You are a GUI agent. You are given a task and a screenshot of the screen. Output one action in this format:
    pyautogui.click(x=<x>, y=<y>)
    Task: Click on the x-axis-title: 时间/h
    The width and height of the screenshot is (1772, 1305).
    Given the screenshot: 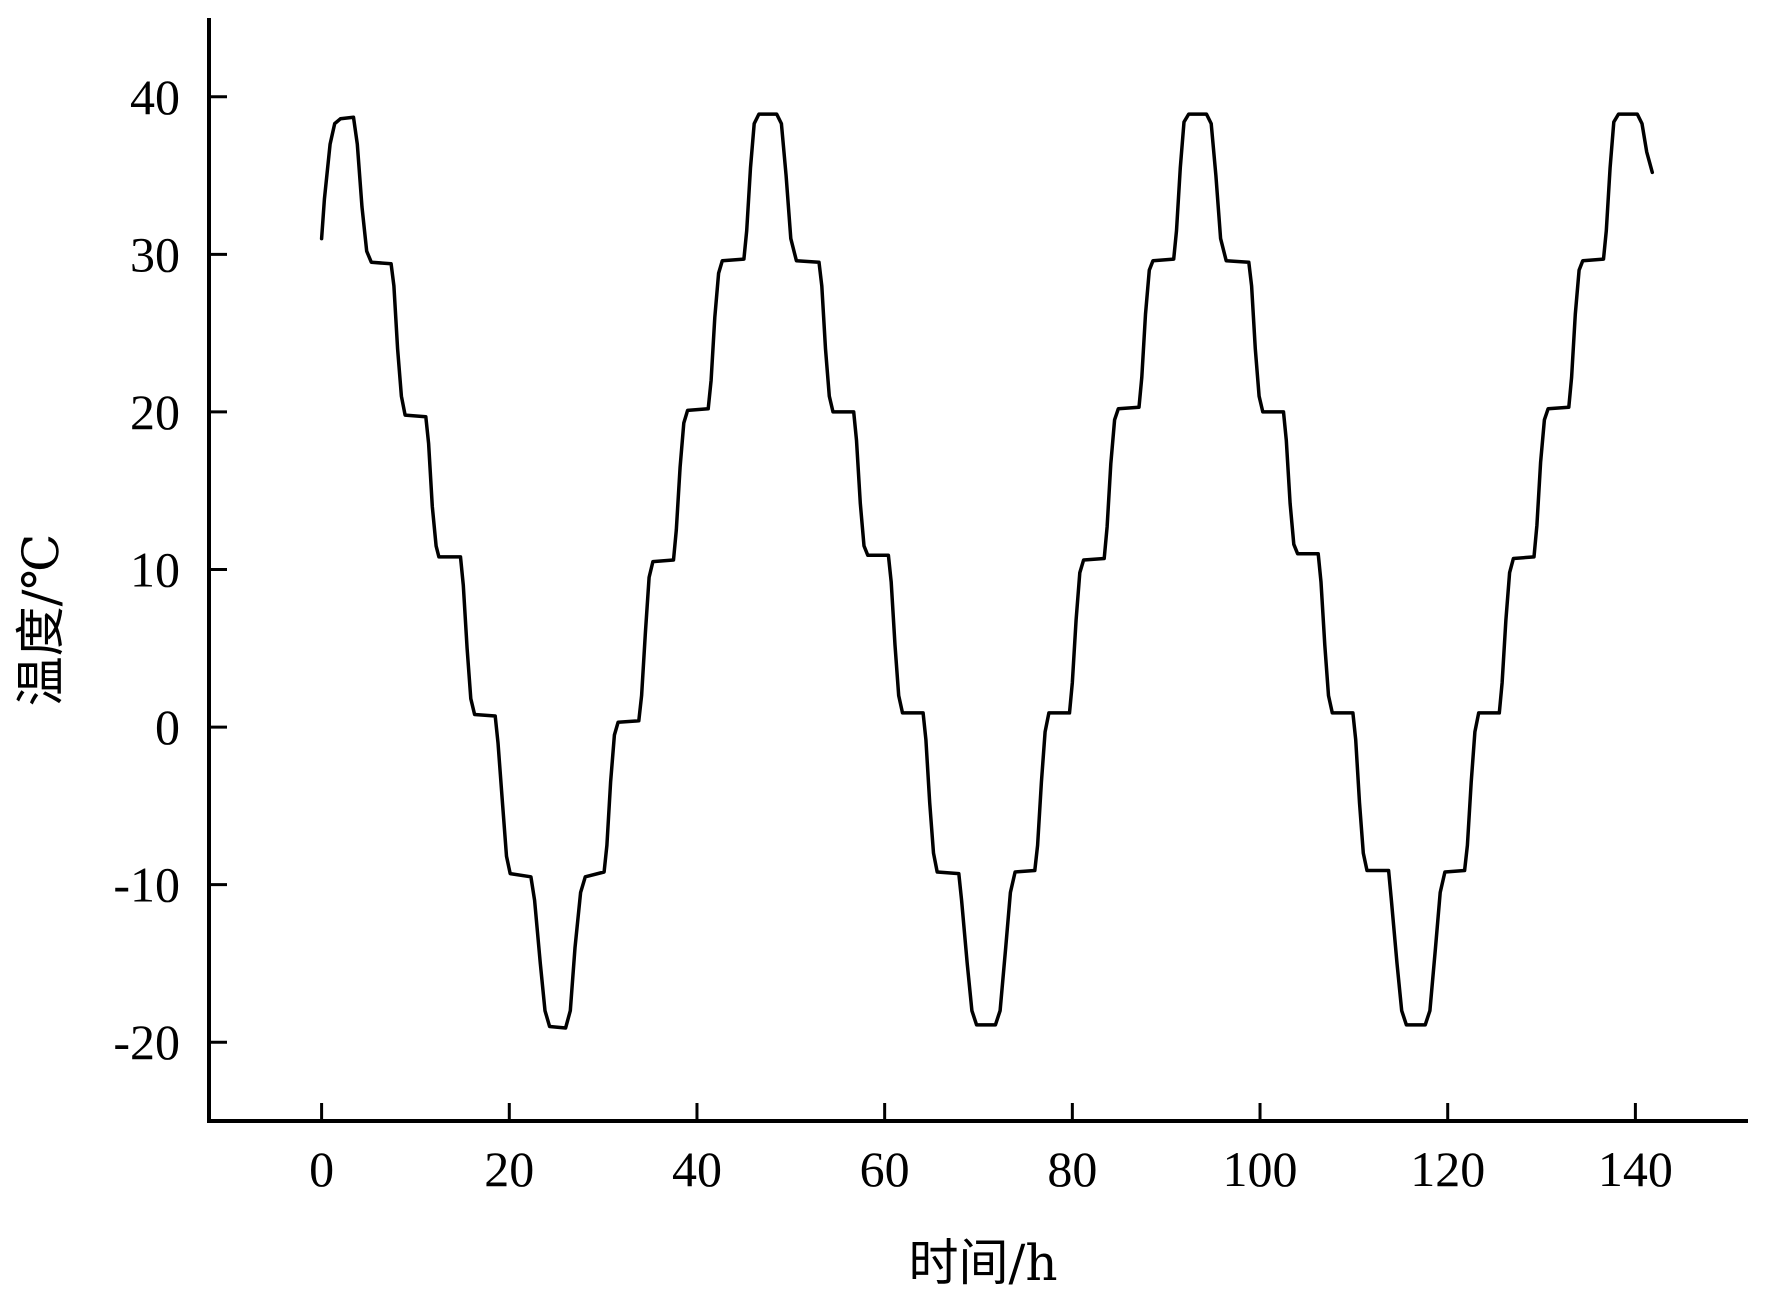 What is the action you would take?
    pyautogui.click(x=982, y=1263)
    